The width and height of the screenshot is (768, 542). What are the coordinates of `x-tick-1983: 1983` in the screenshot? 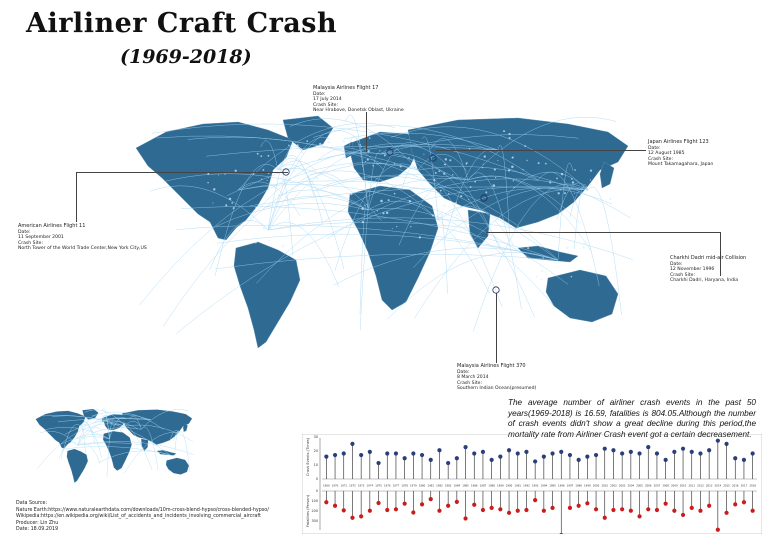 It's located at (448, 486).